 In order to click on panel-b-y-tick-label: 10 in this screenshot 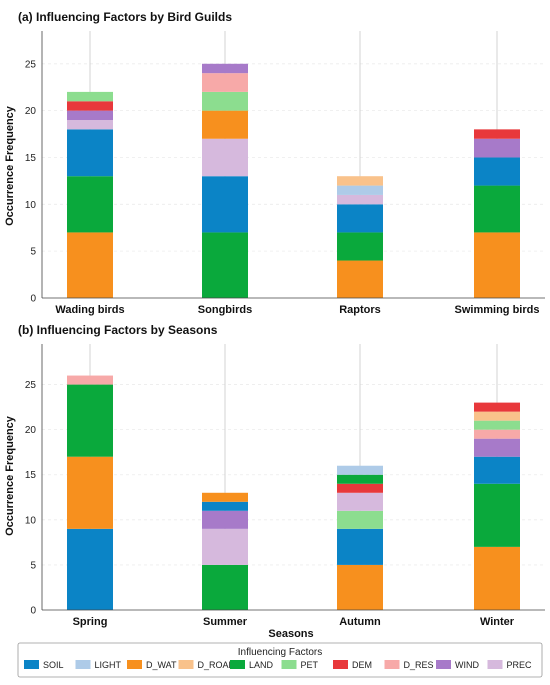, I will do `click(31, 520)`.